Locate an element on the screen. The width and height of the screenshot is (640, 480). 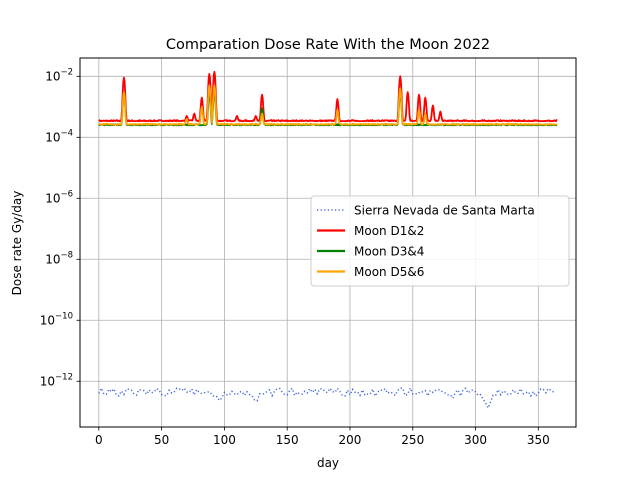
x-tick-label: 100 is located at coordinates (224, 440).